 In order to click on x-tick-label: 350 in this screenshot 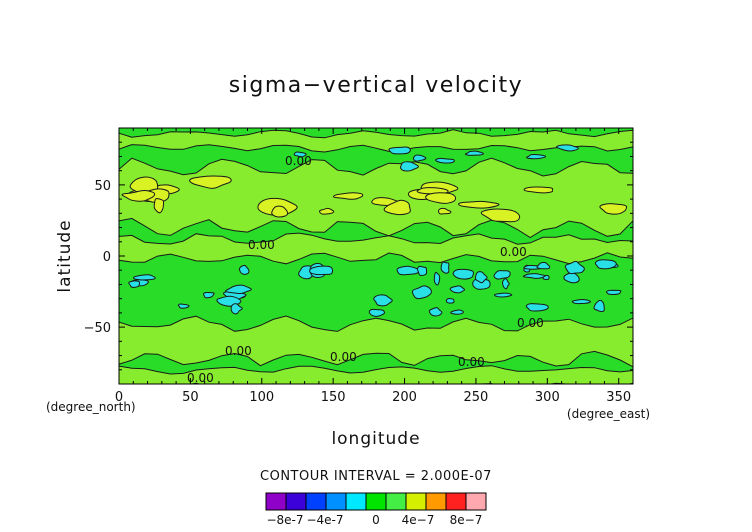, I will do `click(618, 397)`.